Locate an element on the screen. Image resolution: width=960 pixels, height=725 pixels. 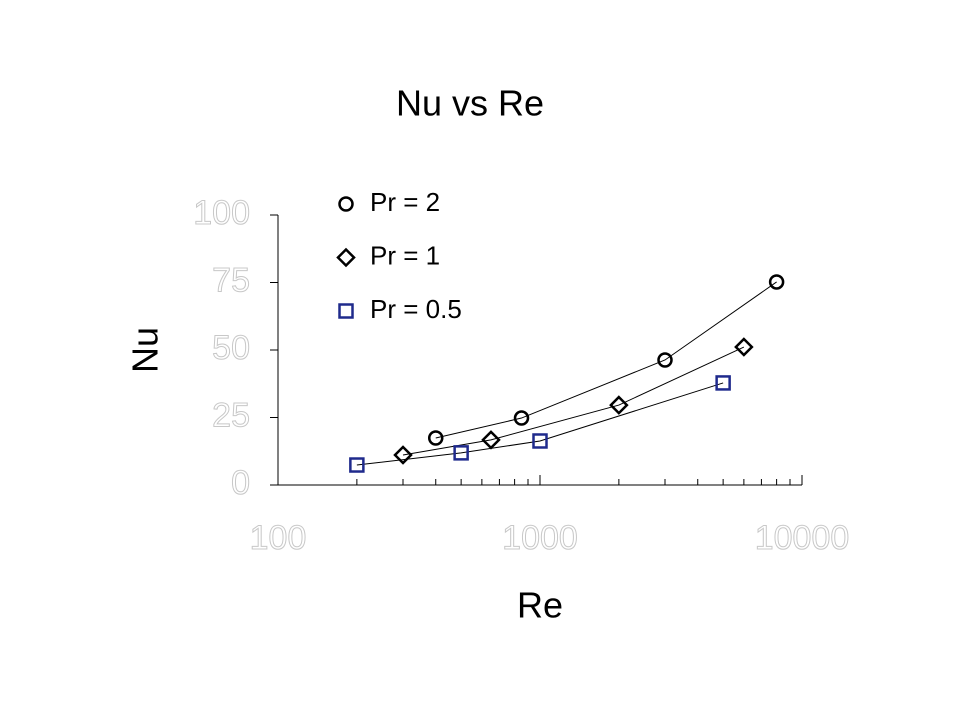
y-axis-label: Nu is located at coordinates (145, 350).